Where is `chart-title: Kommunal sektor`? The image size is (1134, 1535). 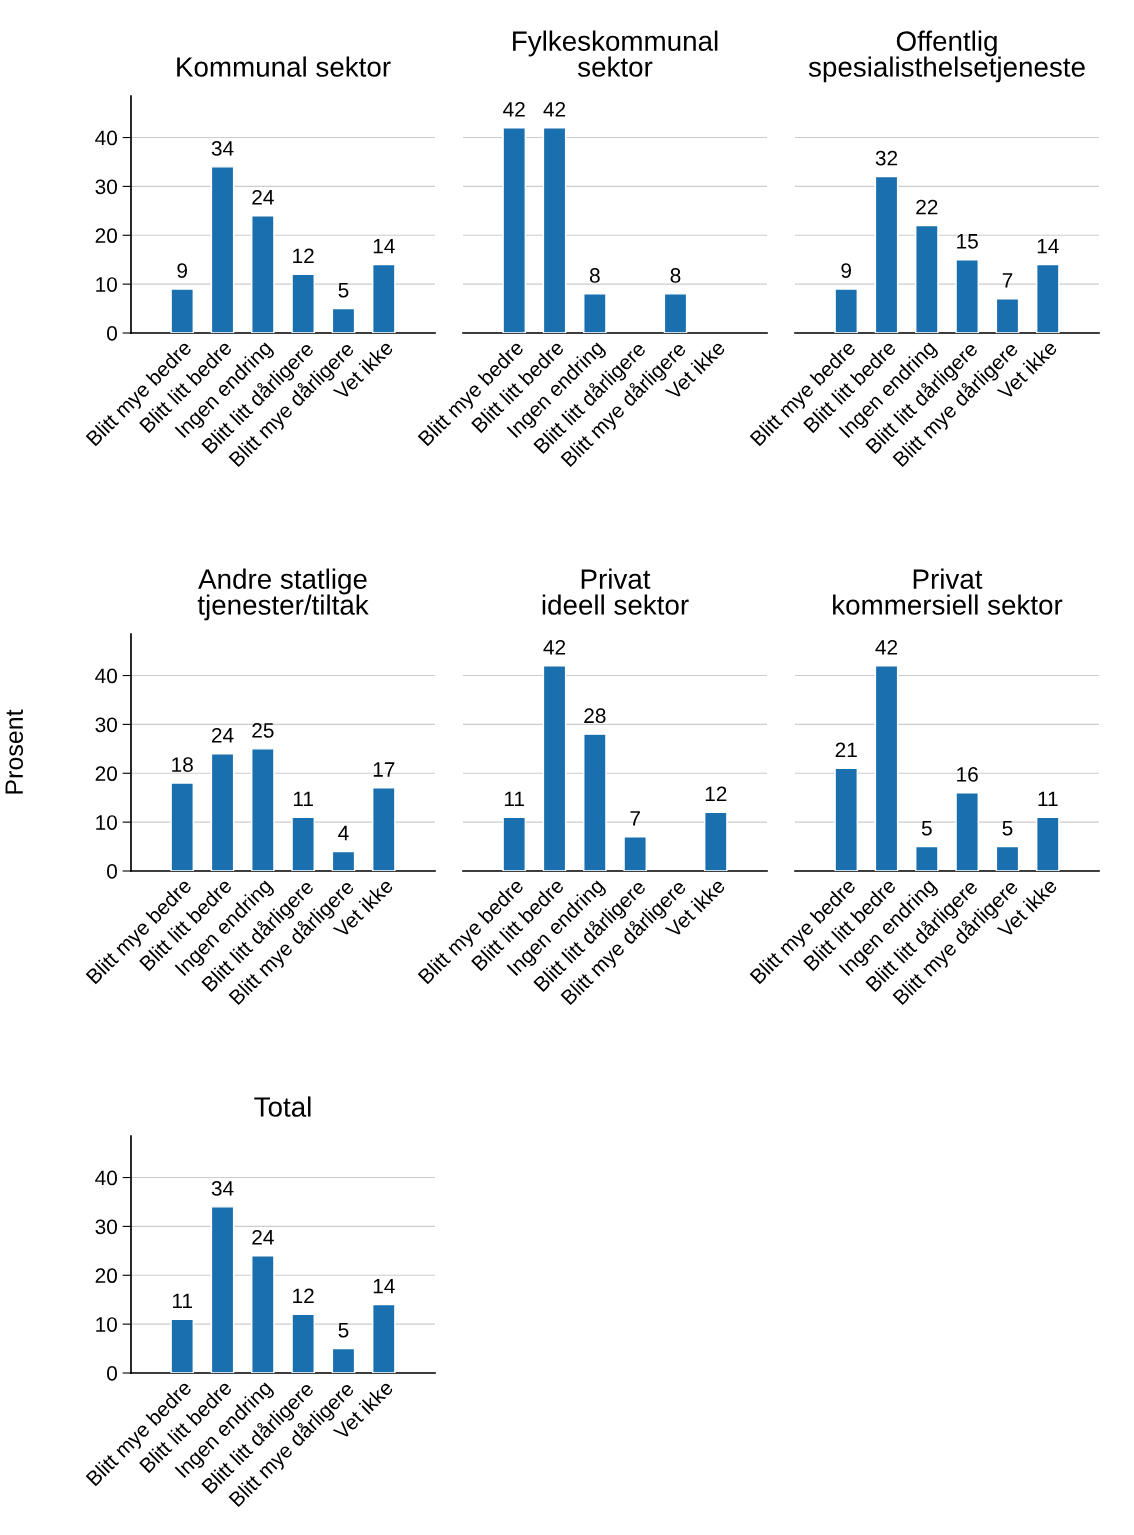 chart-title: Kommunal sektor is located at coordinates (284, 66).